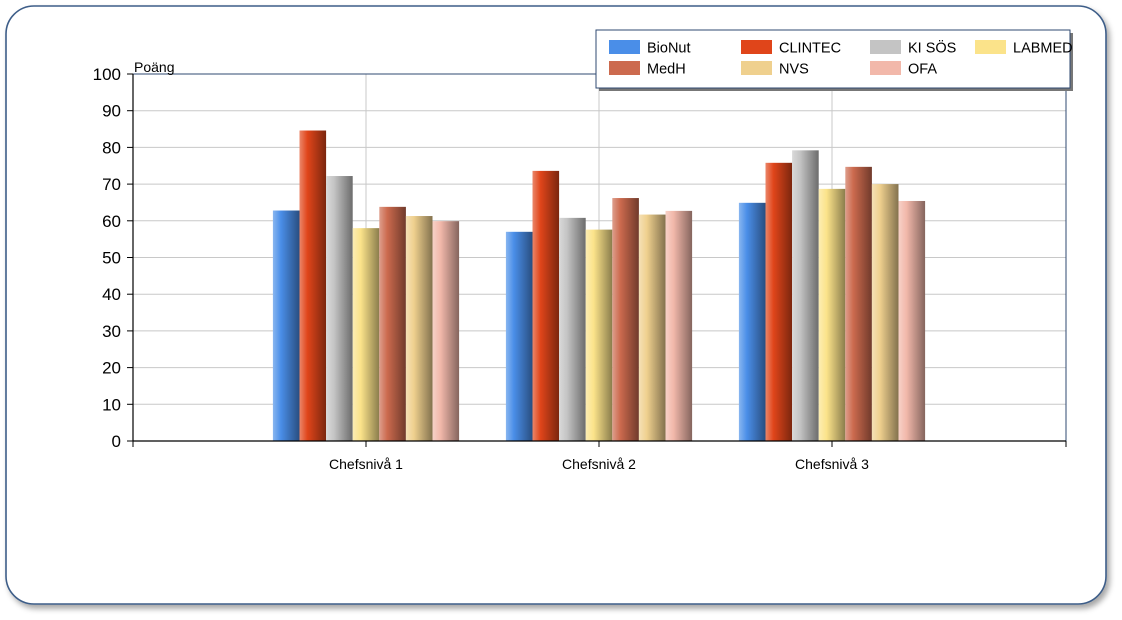  I want to click on legend-item-nvs: NVS, so click(775, 69).